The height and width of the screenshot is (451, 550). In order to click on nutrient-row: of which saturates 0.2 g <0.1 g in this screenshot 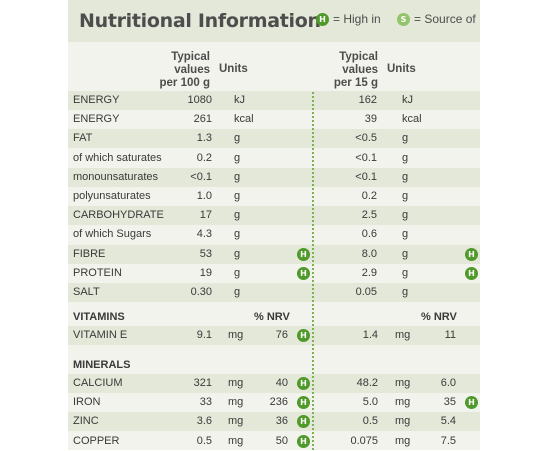, I will do `click(274, 158)`.